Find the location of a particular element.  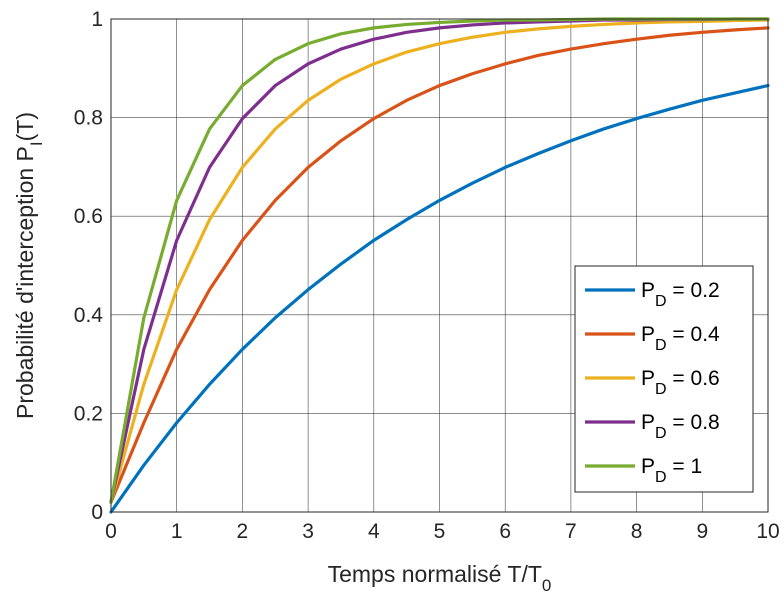

x-tick-label: 2 is located at coordinates (243, 531).